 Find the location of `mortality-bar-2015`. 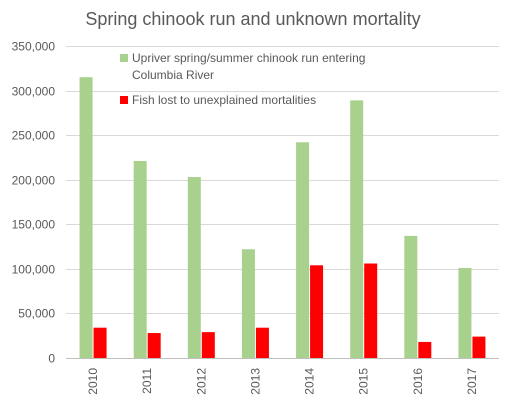

mortality-bar-2015 is located at coordinates (371, 310).